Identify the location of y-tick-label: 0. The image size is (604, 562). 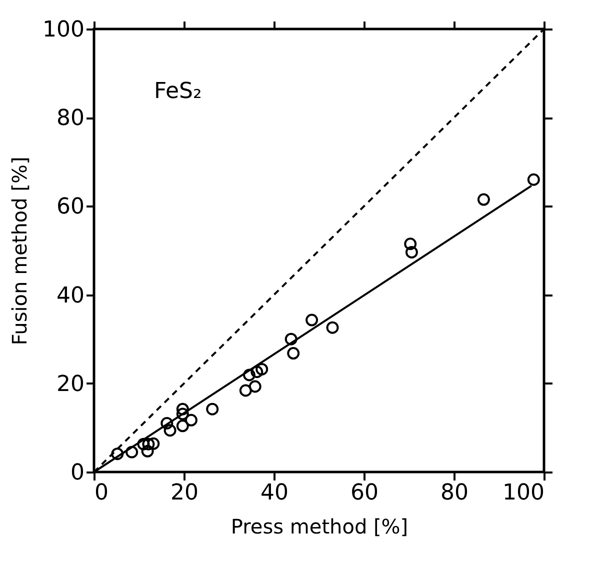
(77, 473).